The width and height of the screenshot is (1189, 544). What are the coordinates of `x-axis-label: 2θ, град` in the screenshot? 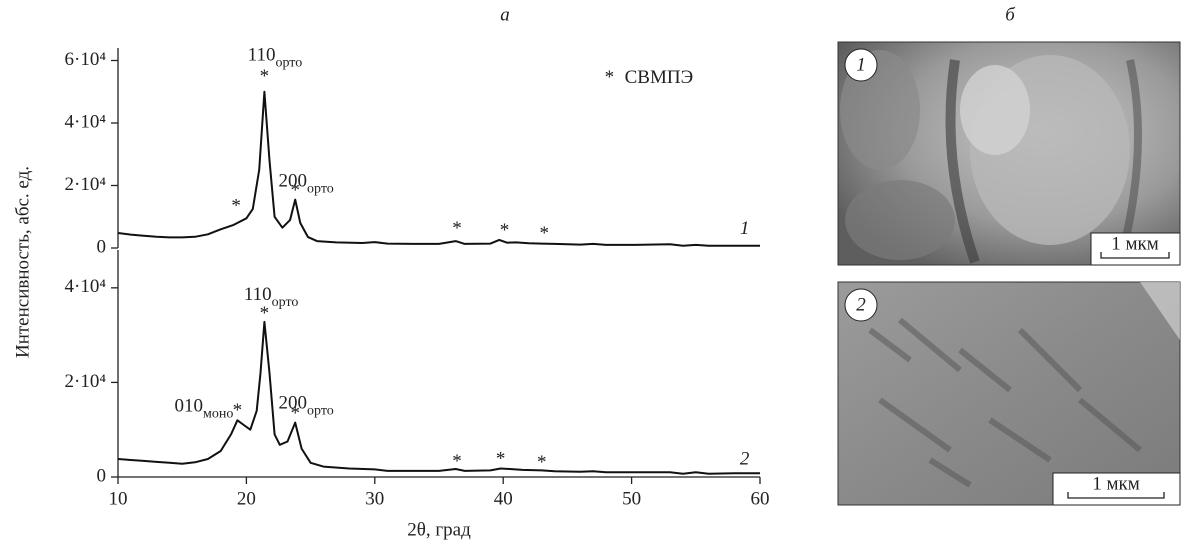 It's located at (439, 529).